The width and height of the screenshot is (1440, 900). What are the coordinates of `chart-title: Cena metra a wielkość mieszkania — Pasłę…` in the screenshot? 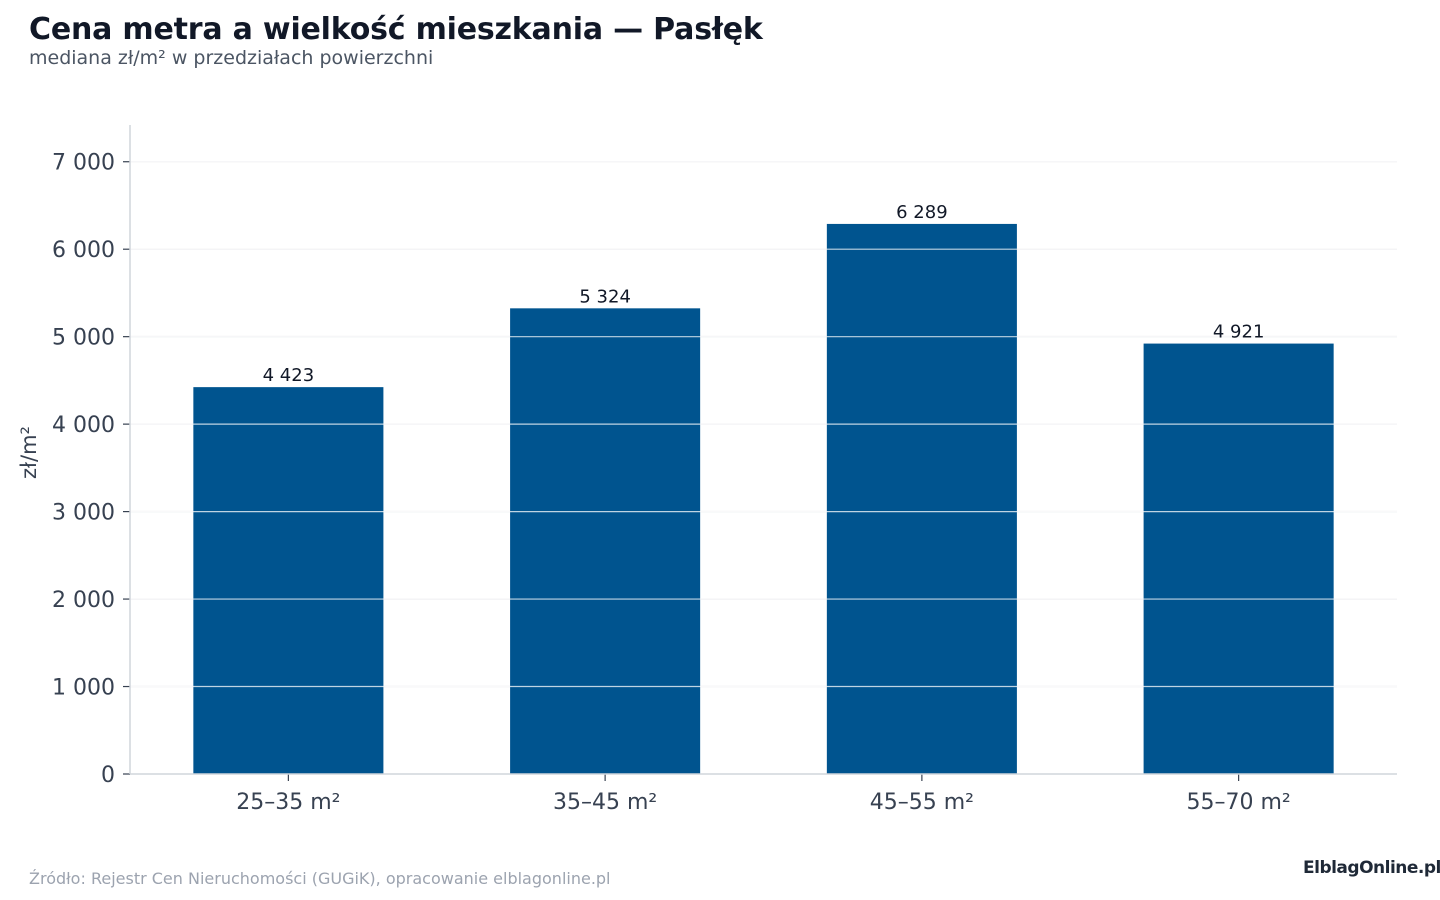 It's located at (396, 29).